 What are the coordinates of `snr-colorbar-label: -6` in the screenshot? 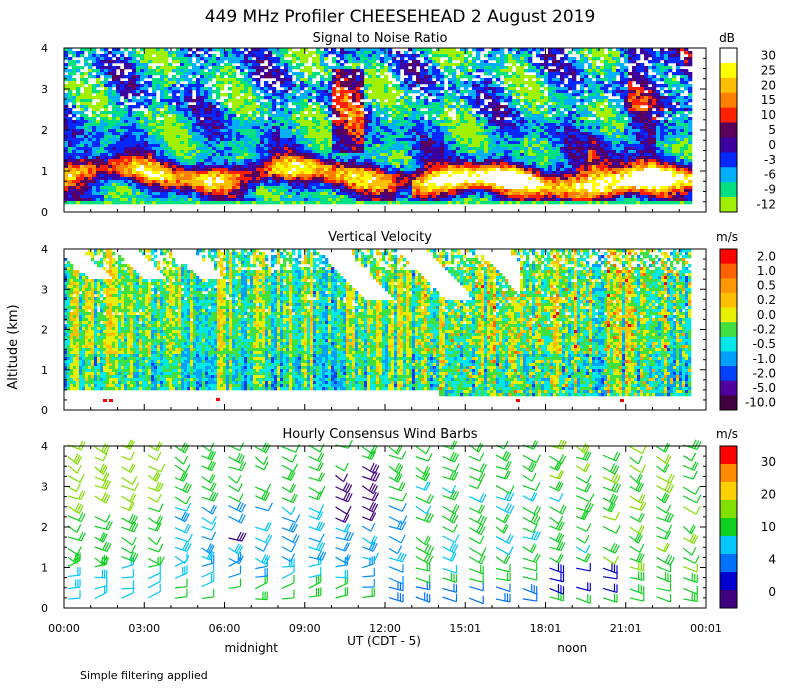 It's located at (770, 175).